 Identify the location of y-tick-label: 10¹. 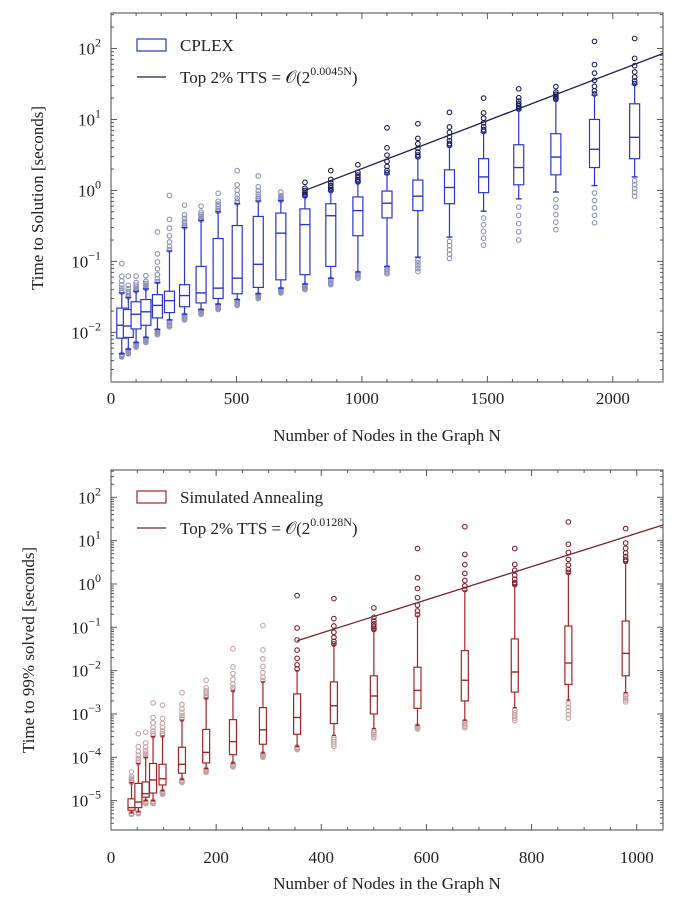
(89, 117).